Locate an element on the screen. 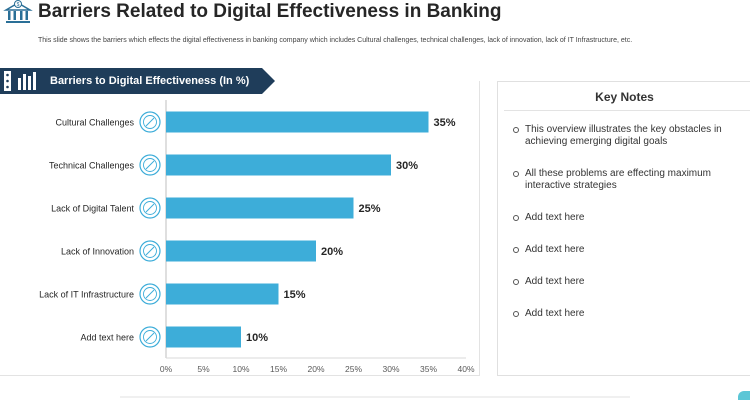 The height and width of the screenshot is (400, 750). x-tick-label: 5% is located at coordinates (203, 369).